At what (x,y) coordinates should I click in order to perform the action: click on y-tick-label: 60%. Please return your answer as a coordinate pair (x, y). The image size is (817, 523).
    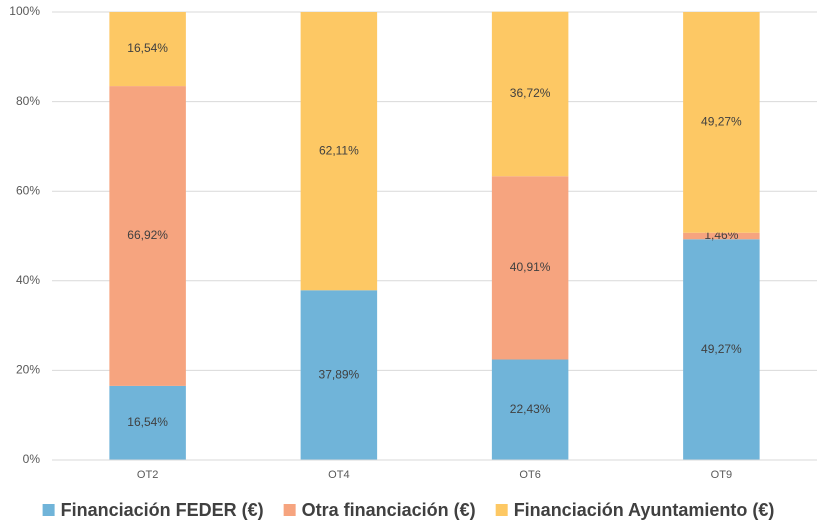
    Looking at the image, I should click on (28, 190).